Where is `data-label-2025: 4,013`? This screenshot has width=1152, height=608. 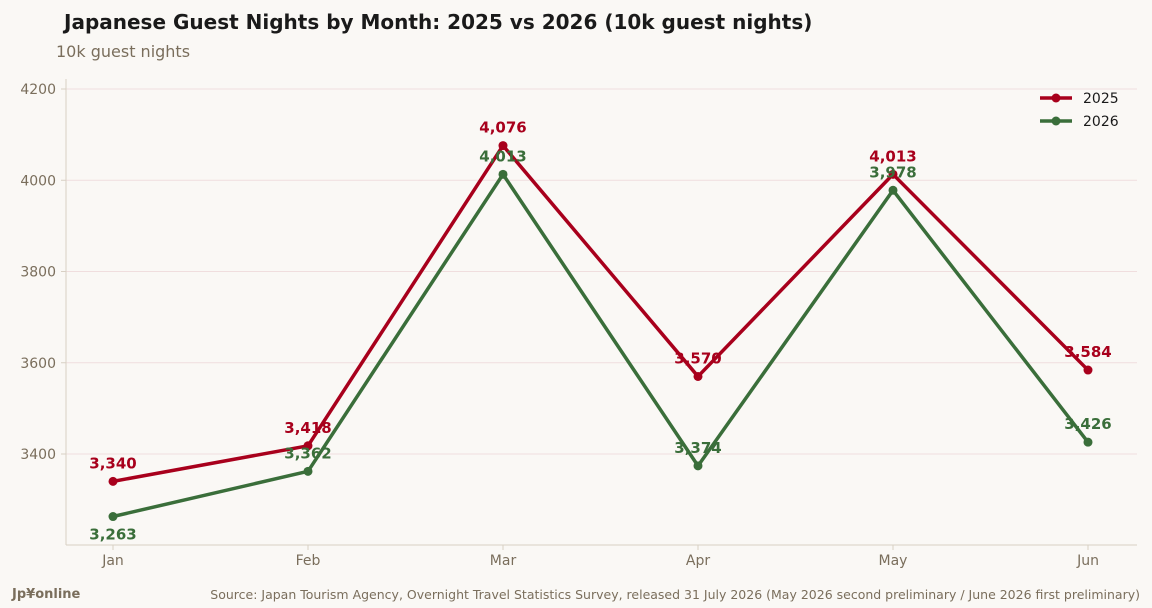
data-label-2025: 4,013 is located at coordinates (892, 156).